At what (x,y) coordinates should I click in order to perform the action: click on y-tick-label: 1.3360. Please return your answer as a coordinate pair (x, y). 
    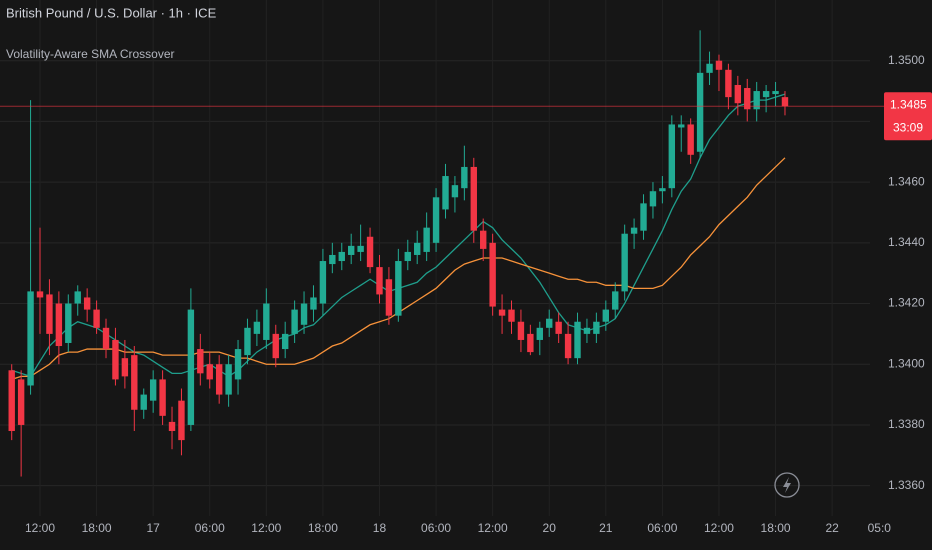
    Looking at the image, I should click on (906, 485).